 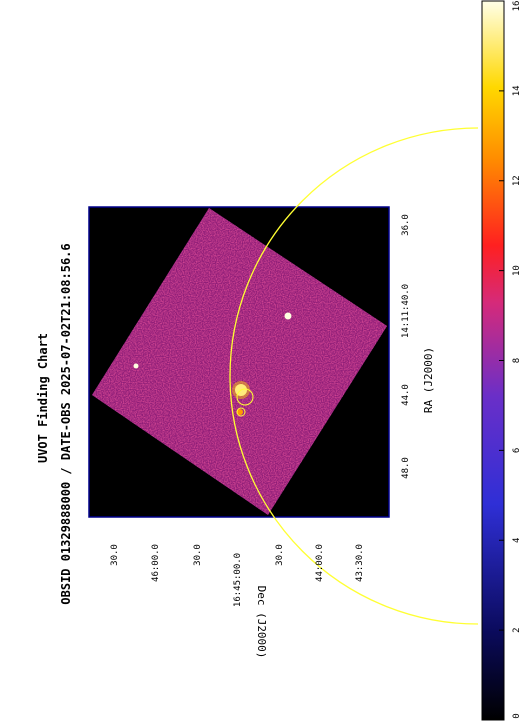 I want to click on colorbar-tick-label: 2, so click(x=517, y=629).